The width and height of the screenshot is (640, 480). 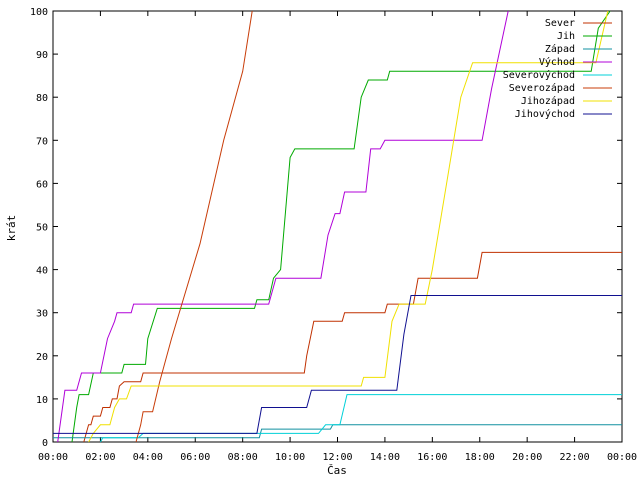 What do you see at coordinates (42, 141) in the screenshot?
I see `y-tick-label: 70` at bounding box center [42, 141].